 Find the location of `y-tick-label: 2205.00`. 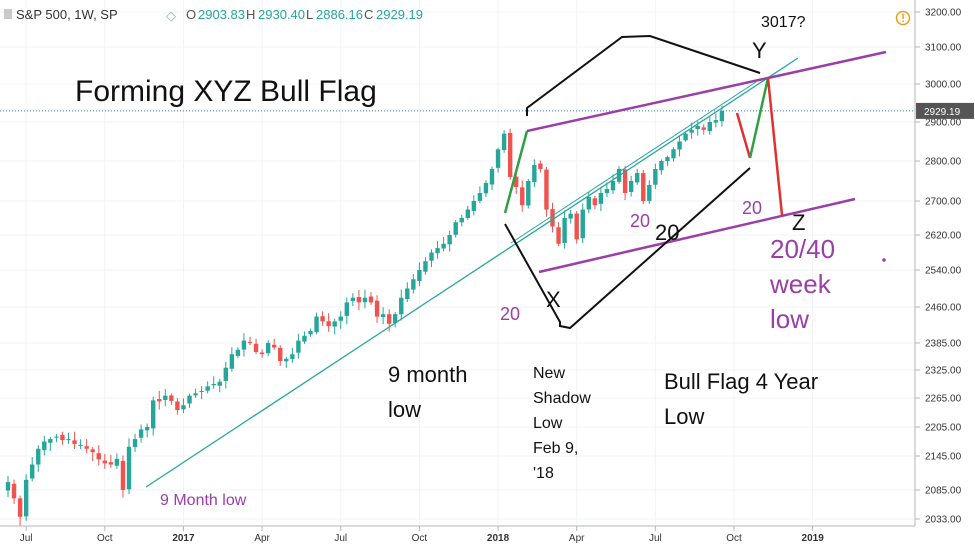

y-tick-label: 2205.00 is located at coordinates (943, 428).